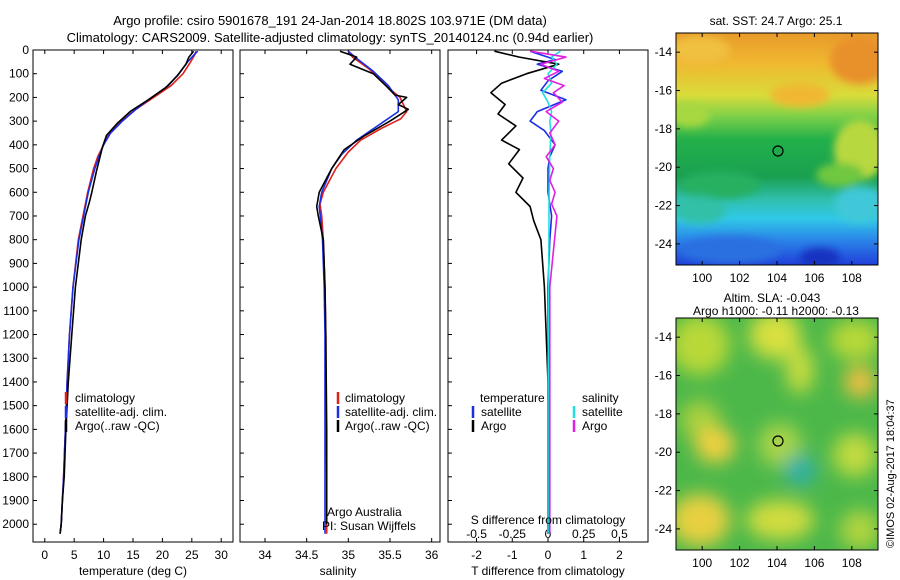  I want to click on y-tick-label: 2000, so click(15, 524).